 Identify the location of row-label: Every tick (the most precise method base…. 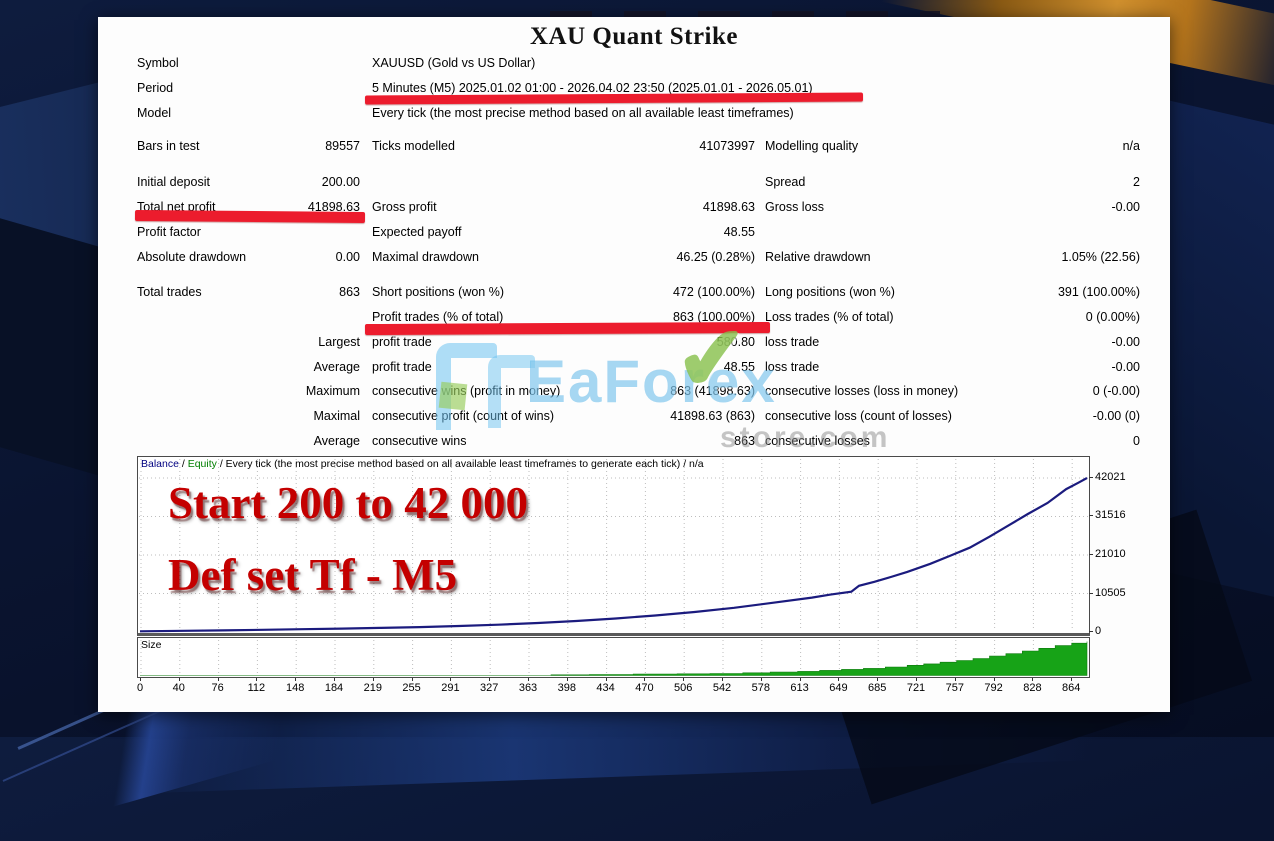
(583, 113).